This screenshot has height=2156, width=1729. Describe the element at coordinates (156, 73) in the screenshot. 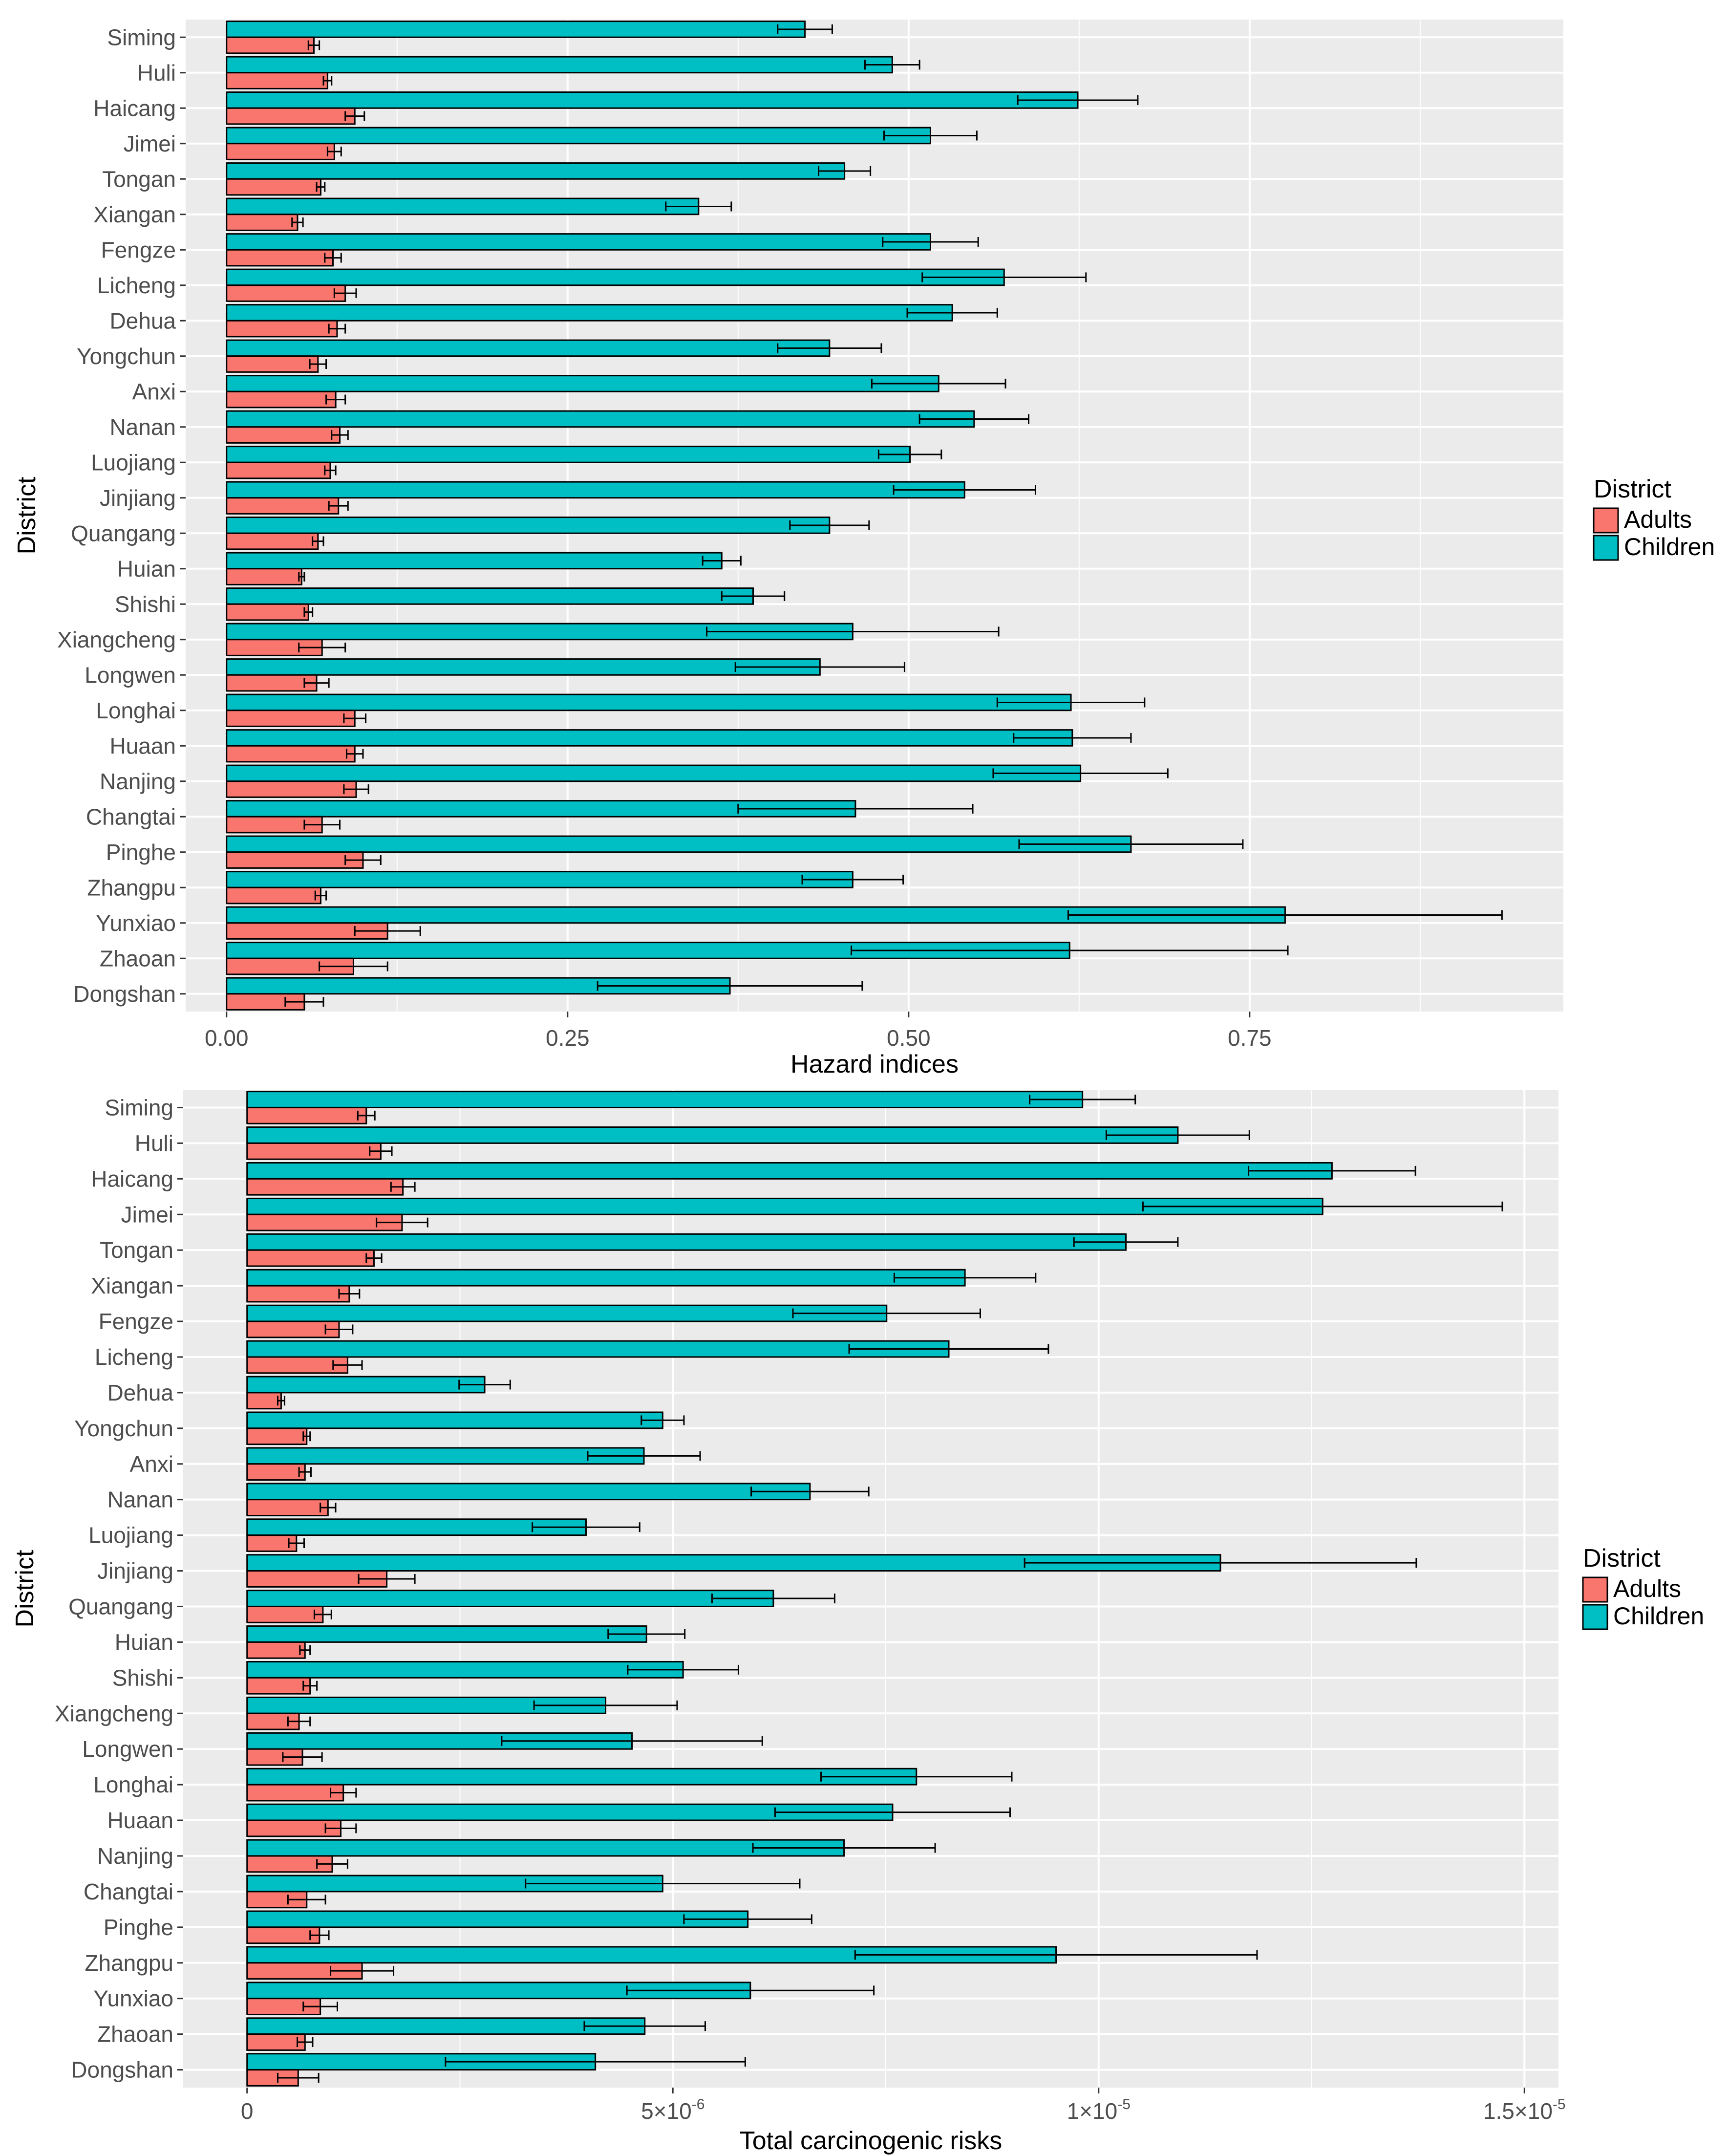

I see `y-tick-label: Huli` at that location.